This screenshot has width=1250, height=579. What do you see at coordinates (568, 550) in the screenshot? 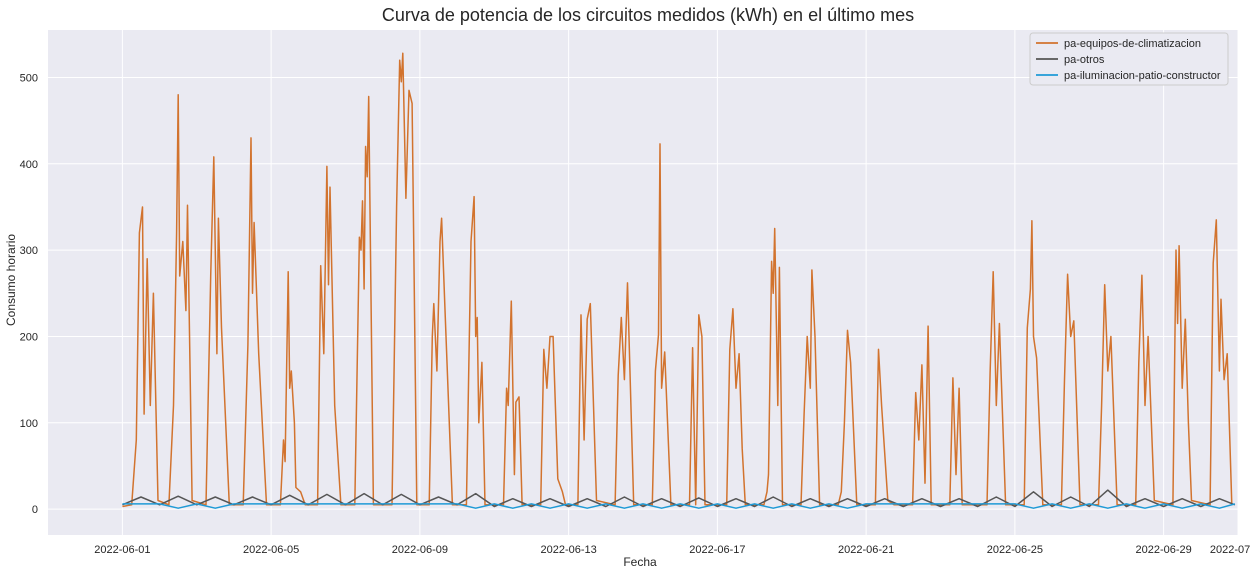
I see `x-tick-label: 2022-06-13` at bounding box center [568, 550].